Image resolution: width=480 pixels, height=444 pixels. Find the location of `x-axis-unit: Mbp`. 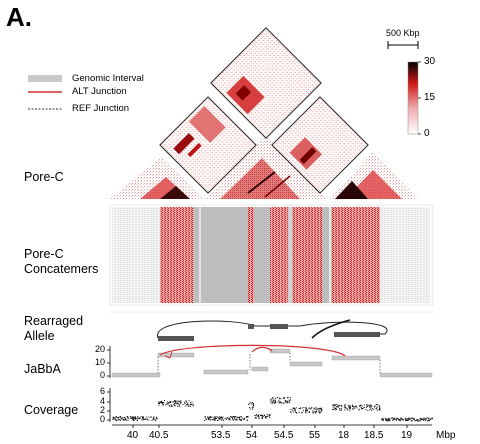

x-axis-unit: Mbp is located at coordinates (446, 435).